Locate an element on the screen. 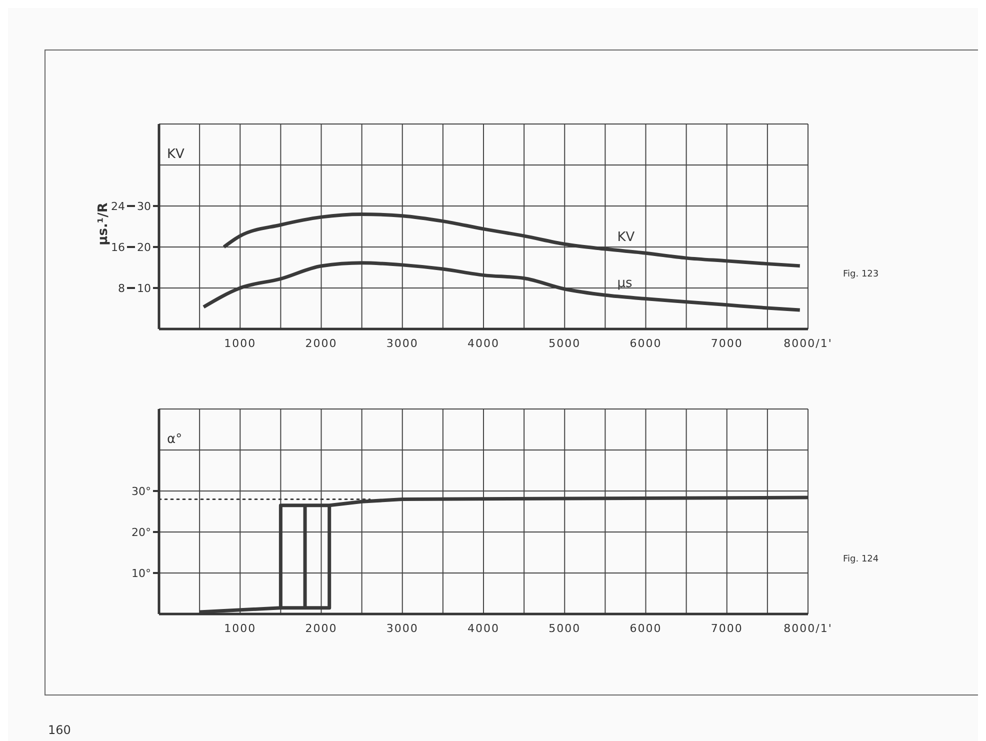 This screenshot has height=741, width=986. y-tick-label: 30° is located at coordinates (141, 491).